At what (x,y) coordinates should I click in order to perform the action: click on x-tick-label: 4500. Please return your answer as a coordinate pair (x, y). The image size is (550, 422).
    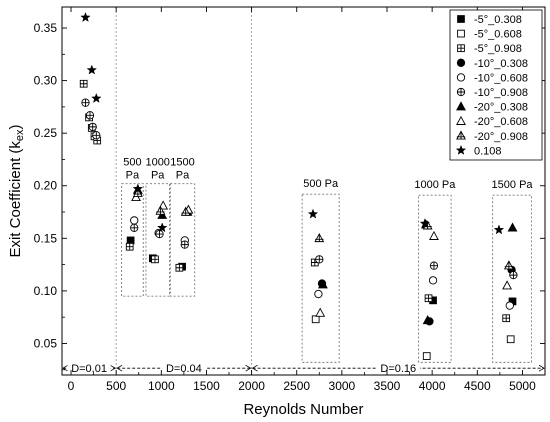
    Looking at the image, I should click on (477, 386).